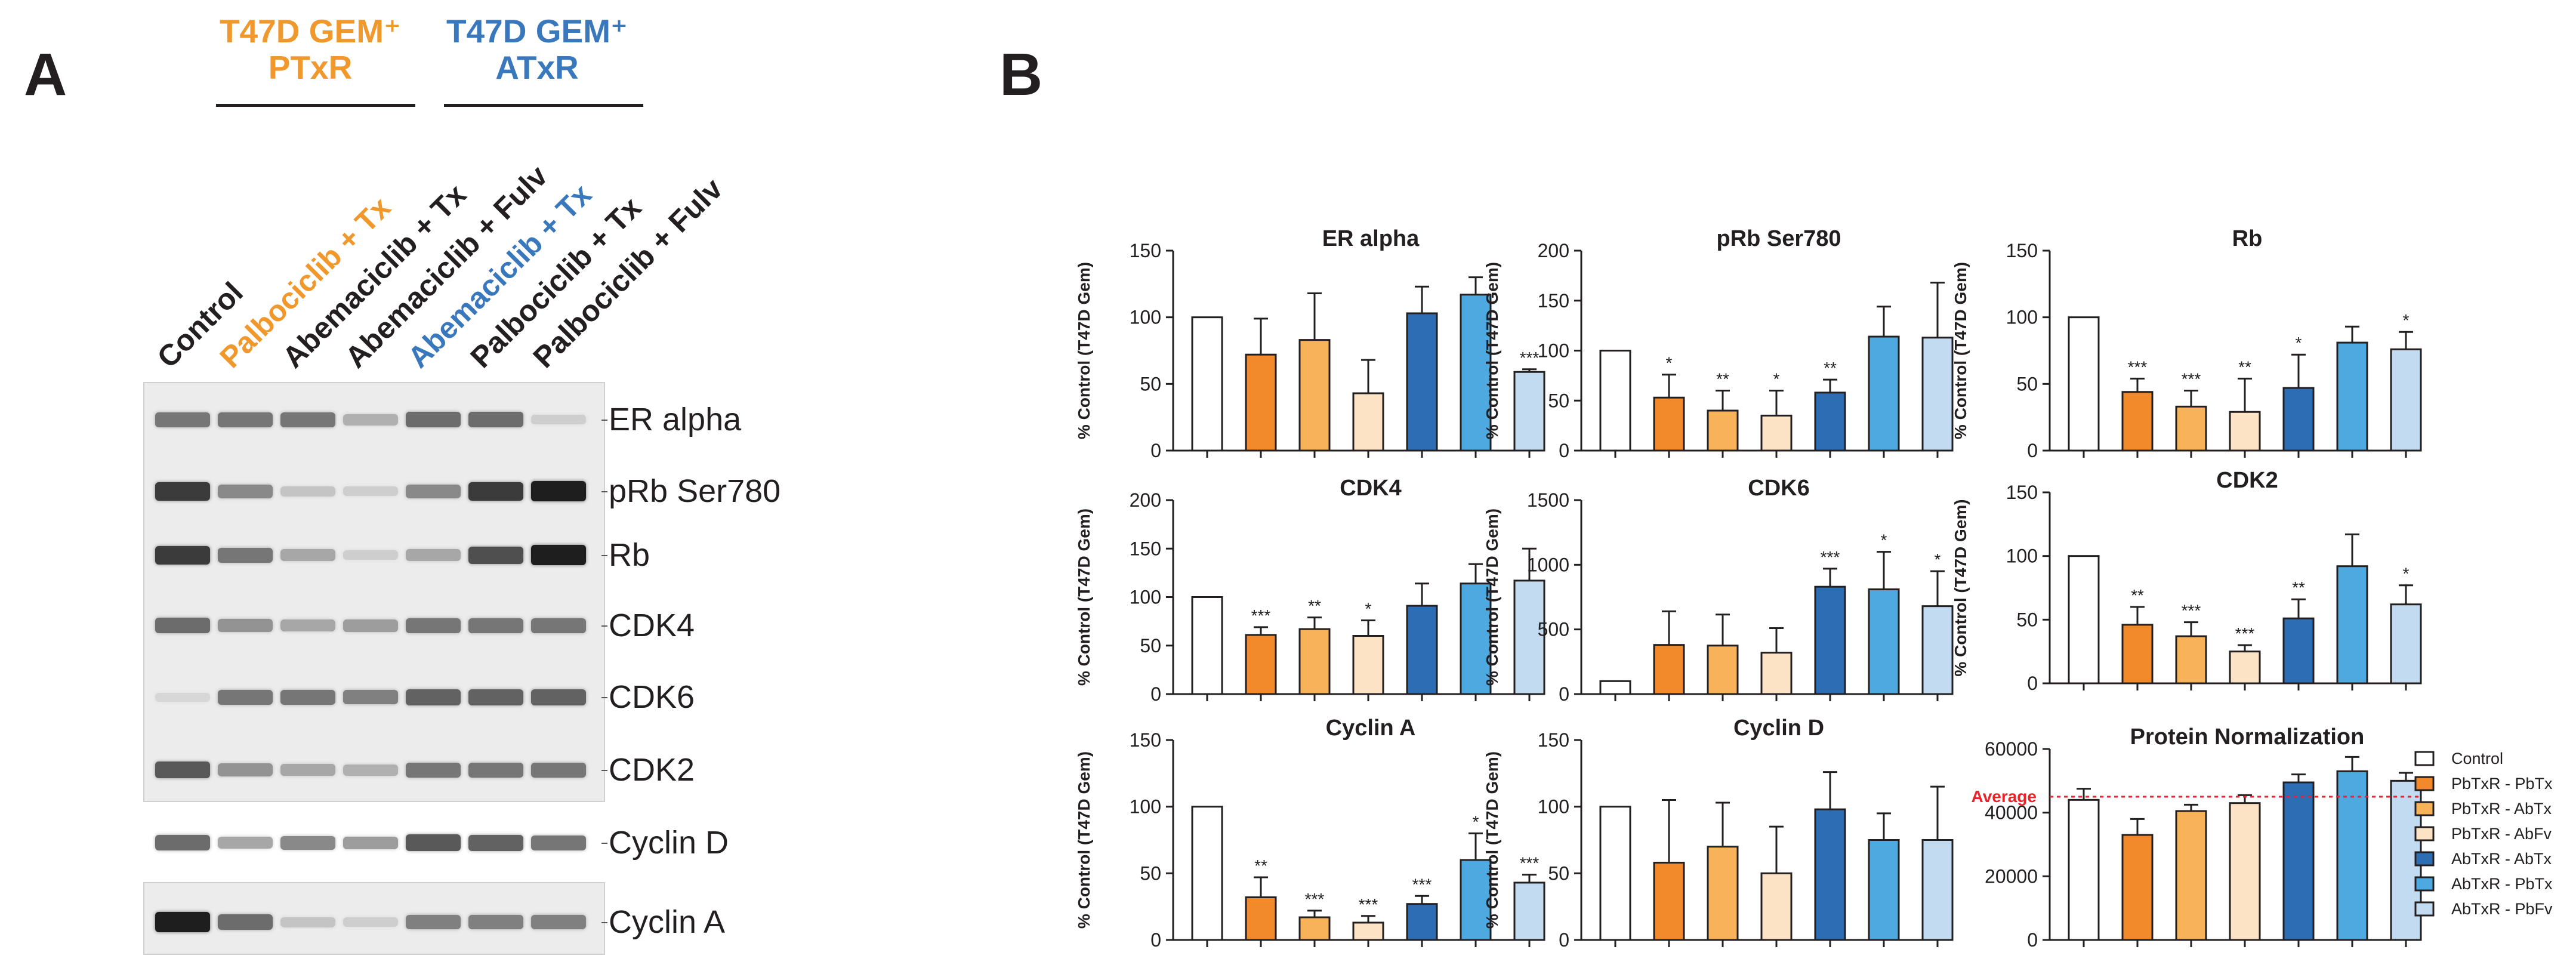 Image resolution: width=2576 pixels, height=968 pixels. Describe the element at coordinates (1884, 540) in the screenshot. I see `significance-5-6: *` at that location.